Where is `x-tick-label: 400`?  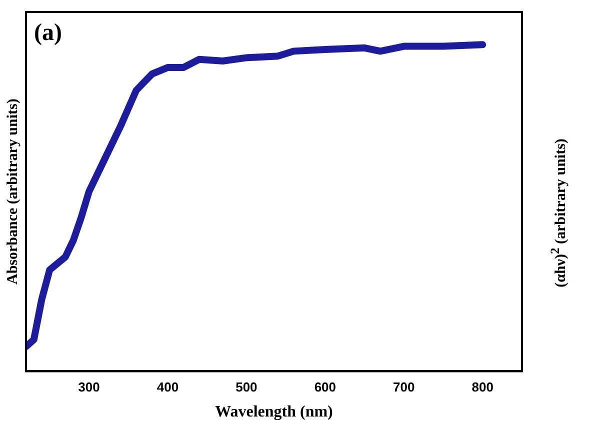 x-tick-label: 400 is located at coordinates (167, 387).